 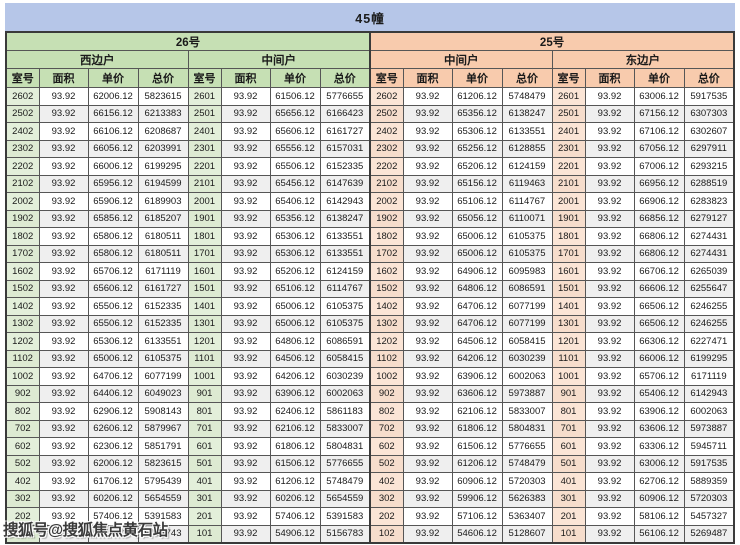 What do you see at coordinates (386, 446) in the screenshot?
I see `room-cell: 602` at bounding box center [386, 446].